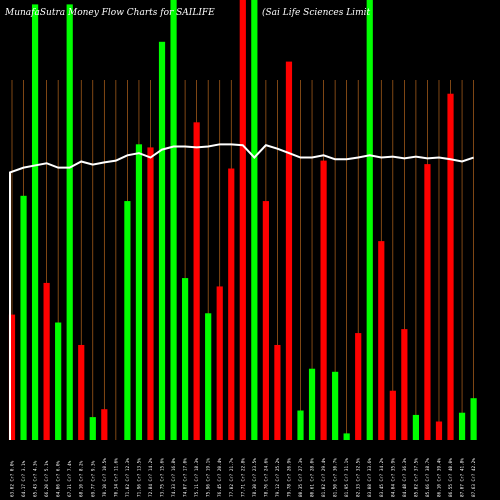 Image resolution: width=500 pixels, height=500 pixels. What do you see at coordinates (128, 477) in the screenshot?
I see `x-tick-label: 71.02 Cr? 12.3%` at bounding box center [128, 477].